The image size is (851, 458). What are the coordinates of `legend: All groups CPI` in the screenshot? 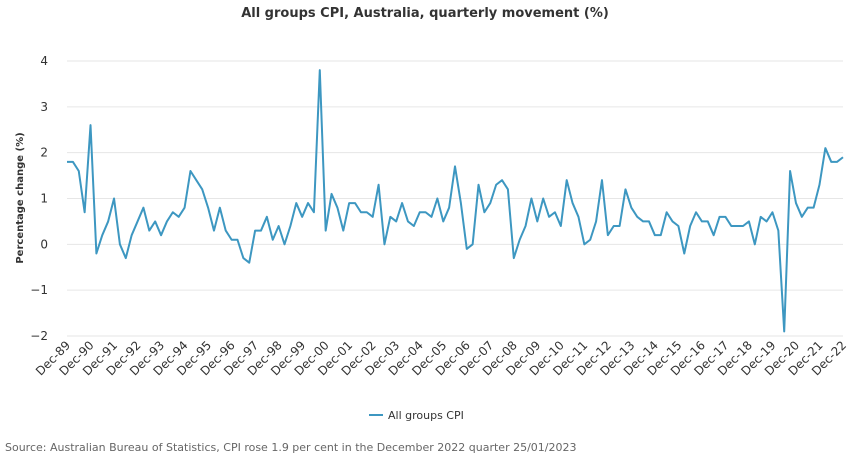 It's located at (416, 415).